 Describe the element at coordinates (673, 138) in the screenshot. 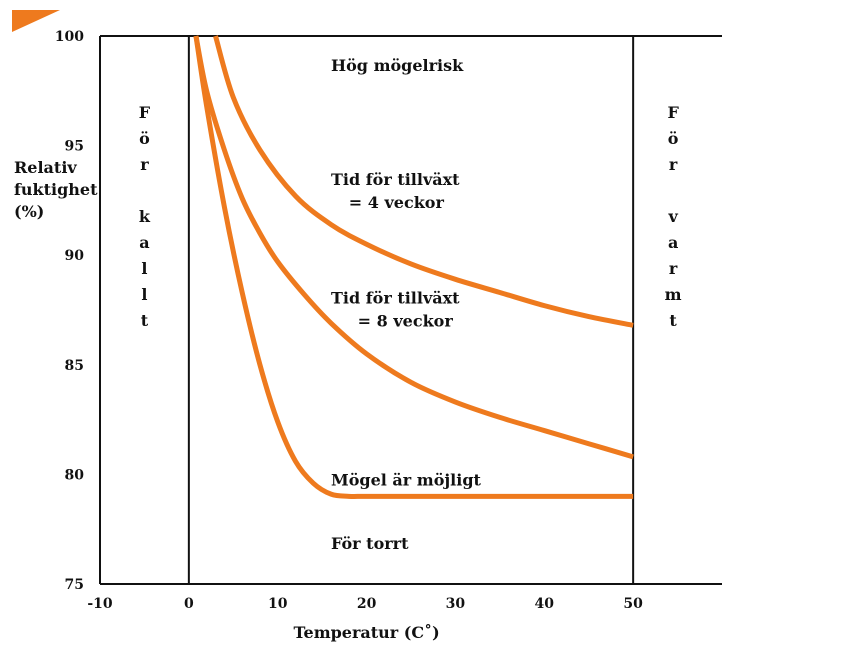

I see `side-label-for-varmt-letter: ö` at that location.